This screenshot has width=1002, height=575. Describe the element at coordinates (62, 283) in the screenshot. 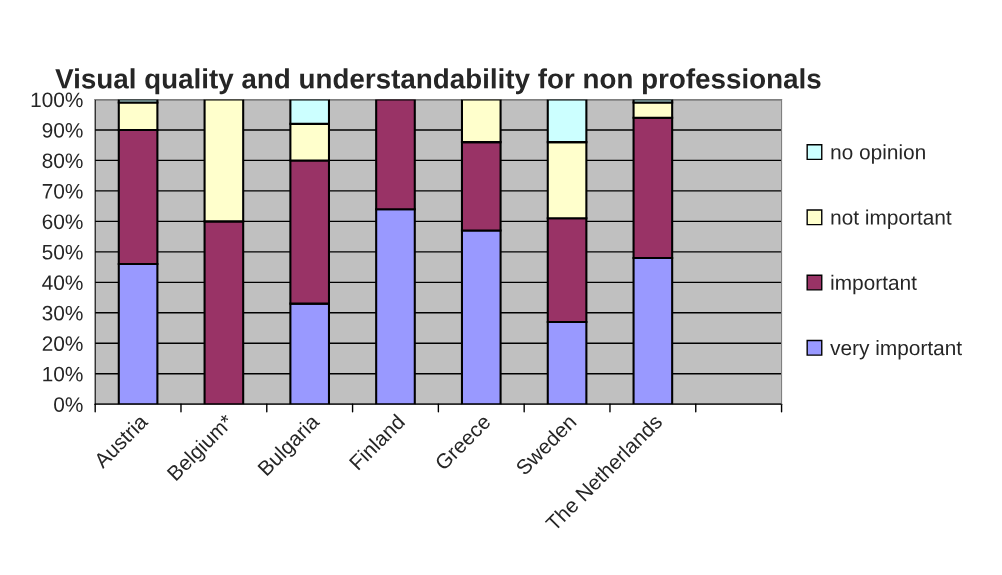

I see `y-tick-label: 40%` at that location.